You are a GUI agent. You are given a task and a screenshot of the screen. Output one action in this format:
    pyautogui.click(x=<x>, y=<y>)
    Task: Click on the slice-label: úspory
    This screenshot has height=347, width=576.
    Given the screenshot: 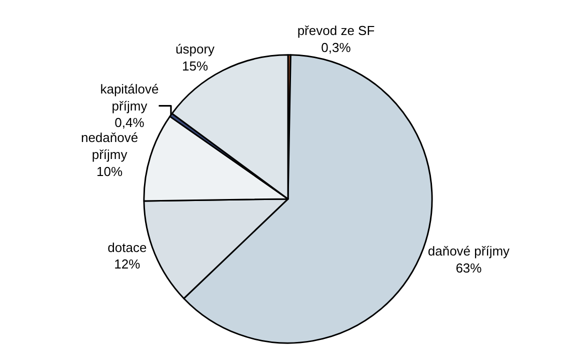 What is the action you would take?
    pyautogui.click(x=196, y=49)
    